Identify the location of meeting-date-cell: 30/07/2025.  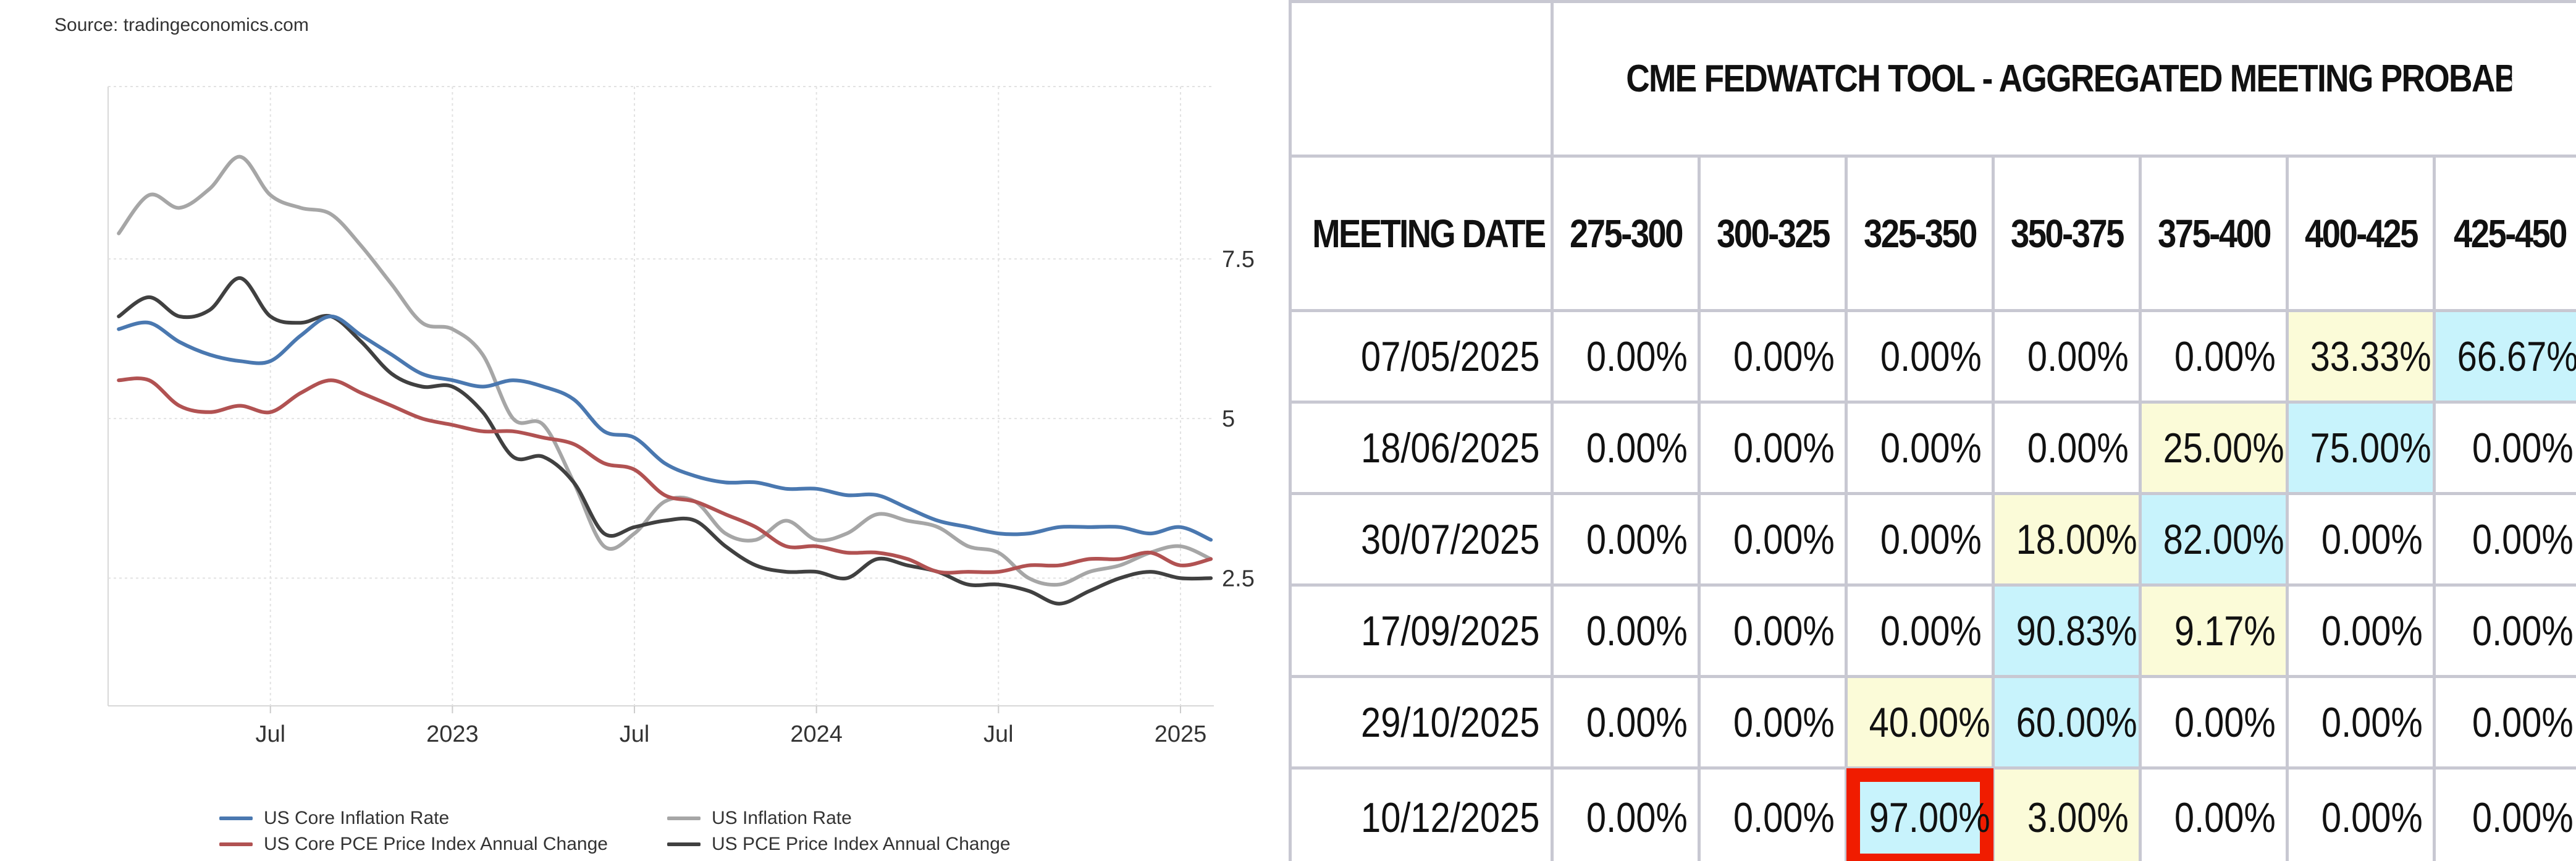
(1421, 539).